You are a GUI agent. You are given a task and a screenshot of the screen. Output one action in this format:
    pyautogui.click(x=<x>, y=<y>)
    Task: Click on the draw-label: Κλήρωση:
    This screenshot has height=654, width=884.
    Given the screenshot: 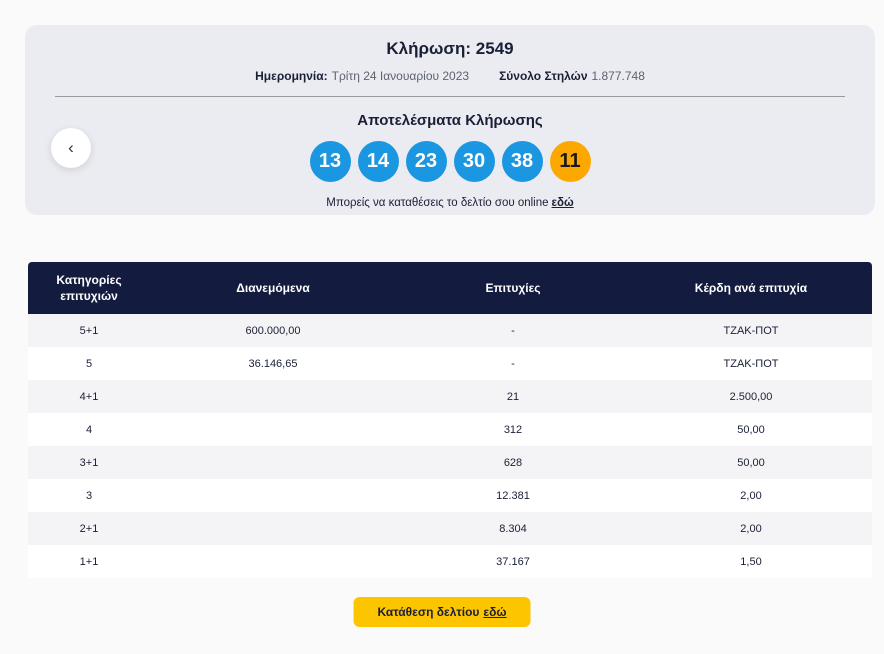 What is the action you would take?
    pyautogui.click(x=429, y=48)
    